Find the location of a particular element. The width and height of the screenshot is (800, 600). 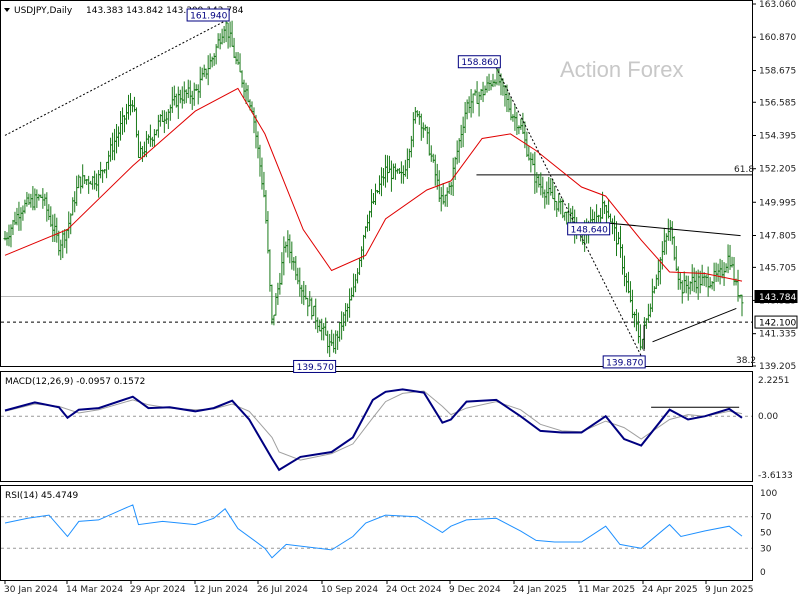

annotation-label: 139.870 is located at coordinates (624, 363).